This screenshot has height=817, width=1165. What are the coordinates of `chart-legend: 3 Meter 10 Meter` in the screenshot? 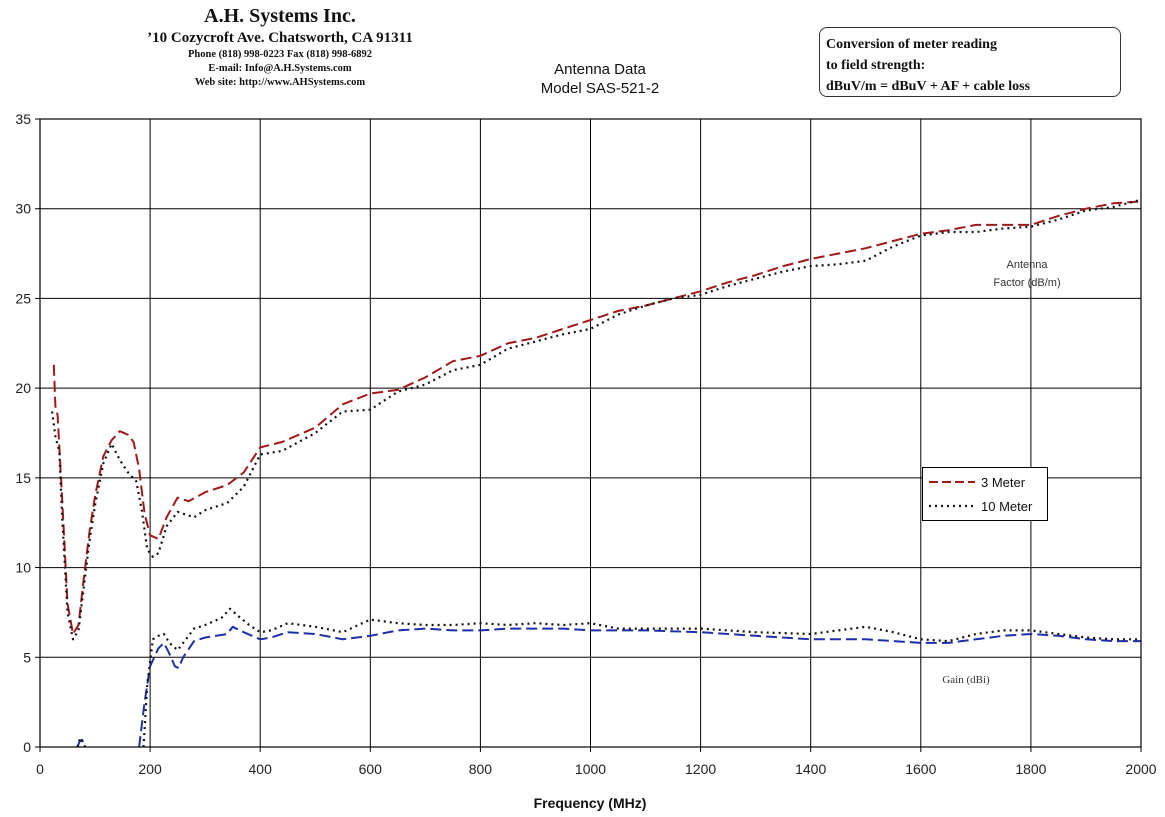 It's located at (985, 494).